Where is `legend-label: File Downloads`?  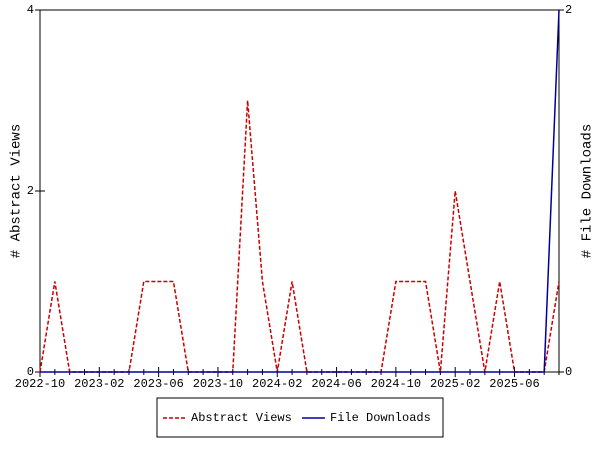
legend-label: File Downloads is located at coordinates (380, 418).